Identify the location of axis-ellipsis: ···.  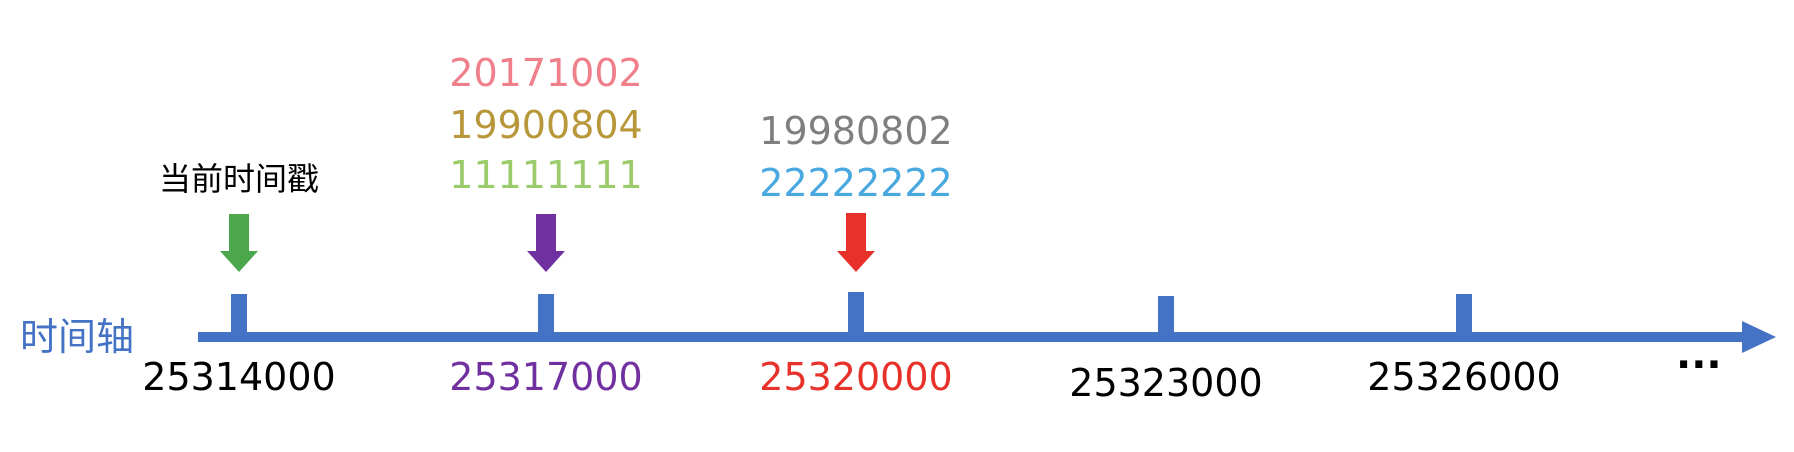
(1699, 365).